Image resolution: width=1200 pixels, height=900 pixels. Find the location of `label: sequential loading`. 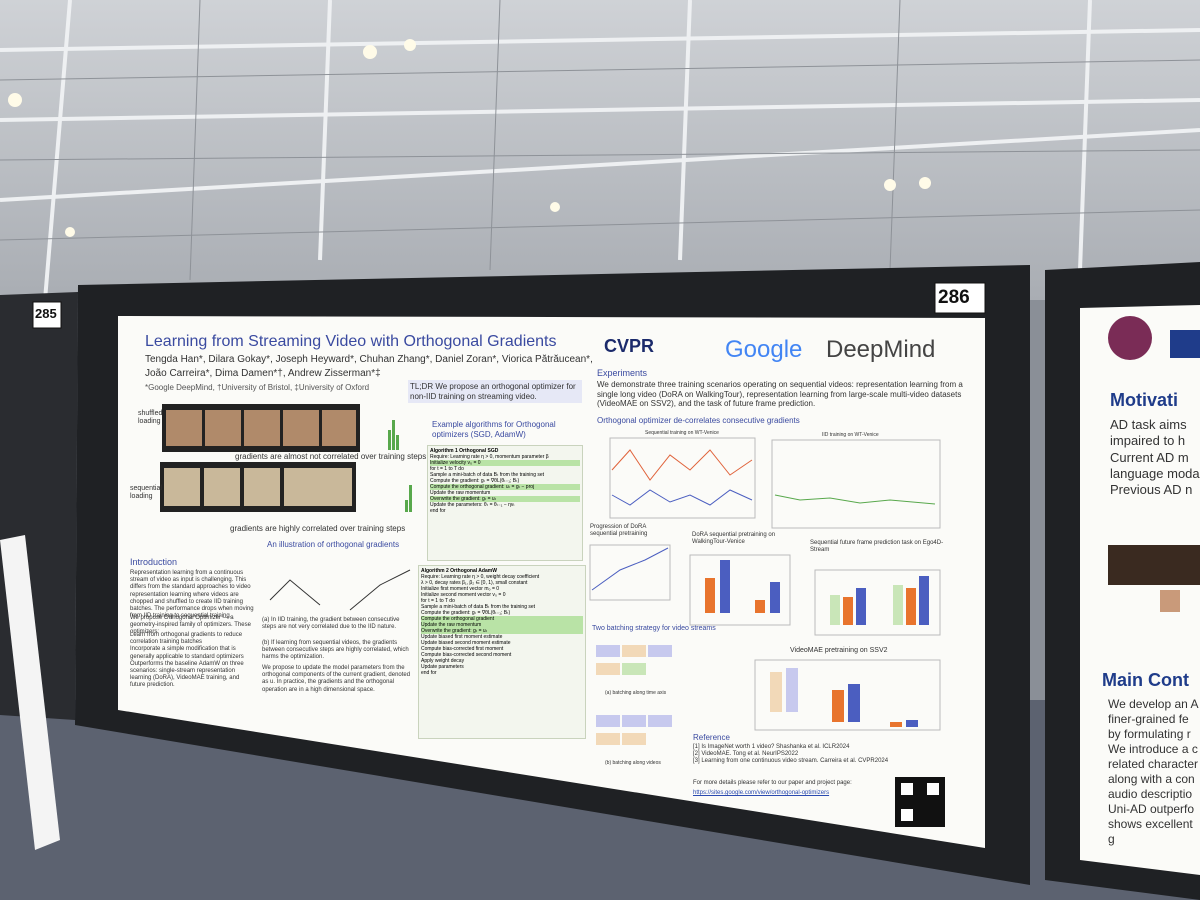

label: sequential loading is located at coordinates (146, 493).